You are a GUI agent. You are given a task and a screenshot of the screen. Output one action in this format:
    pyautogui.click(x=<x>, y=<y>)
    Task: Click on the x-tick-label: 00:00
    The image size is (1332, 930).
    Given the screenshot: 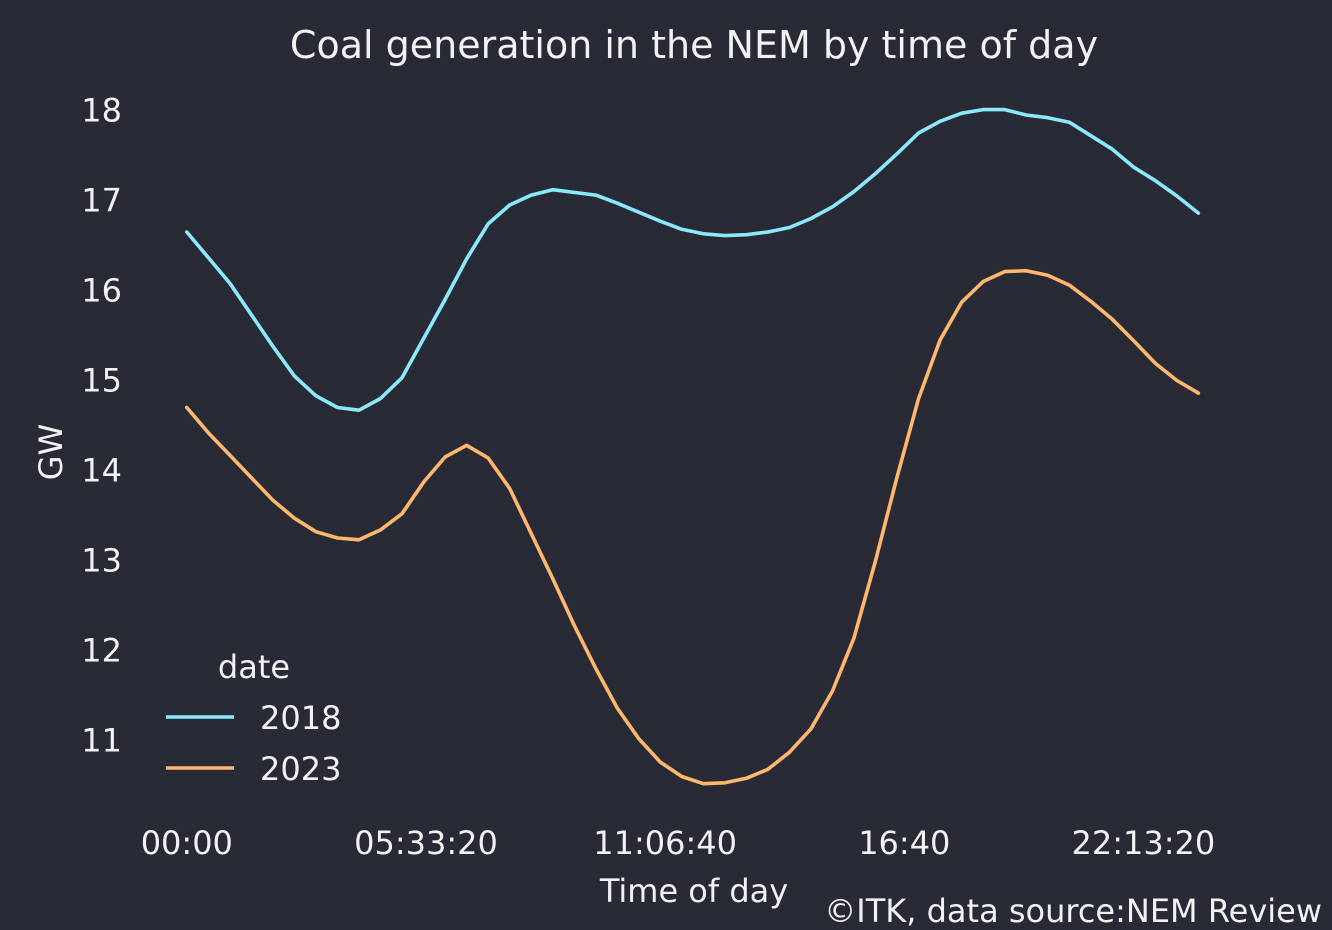 What is the action you would take?
    pyautogui.click(x=187, y=843)
    